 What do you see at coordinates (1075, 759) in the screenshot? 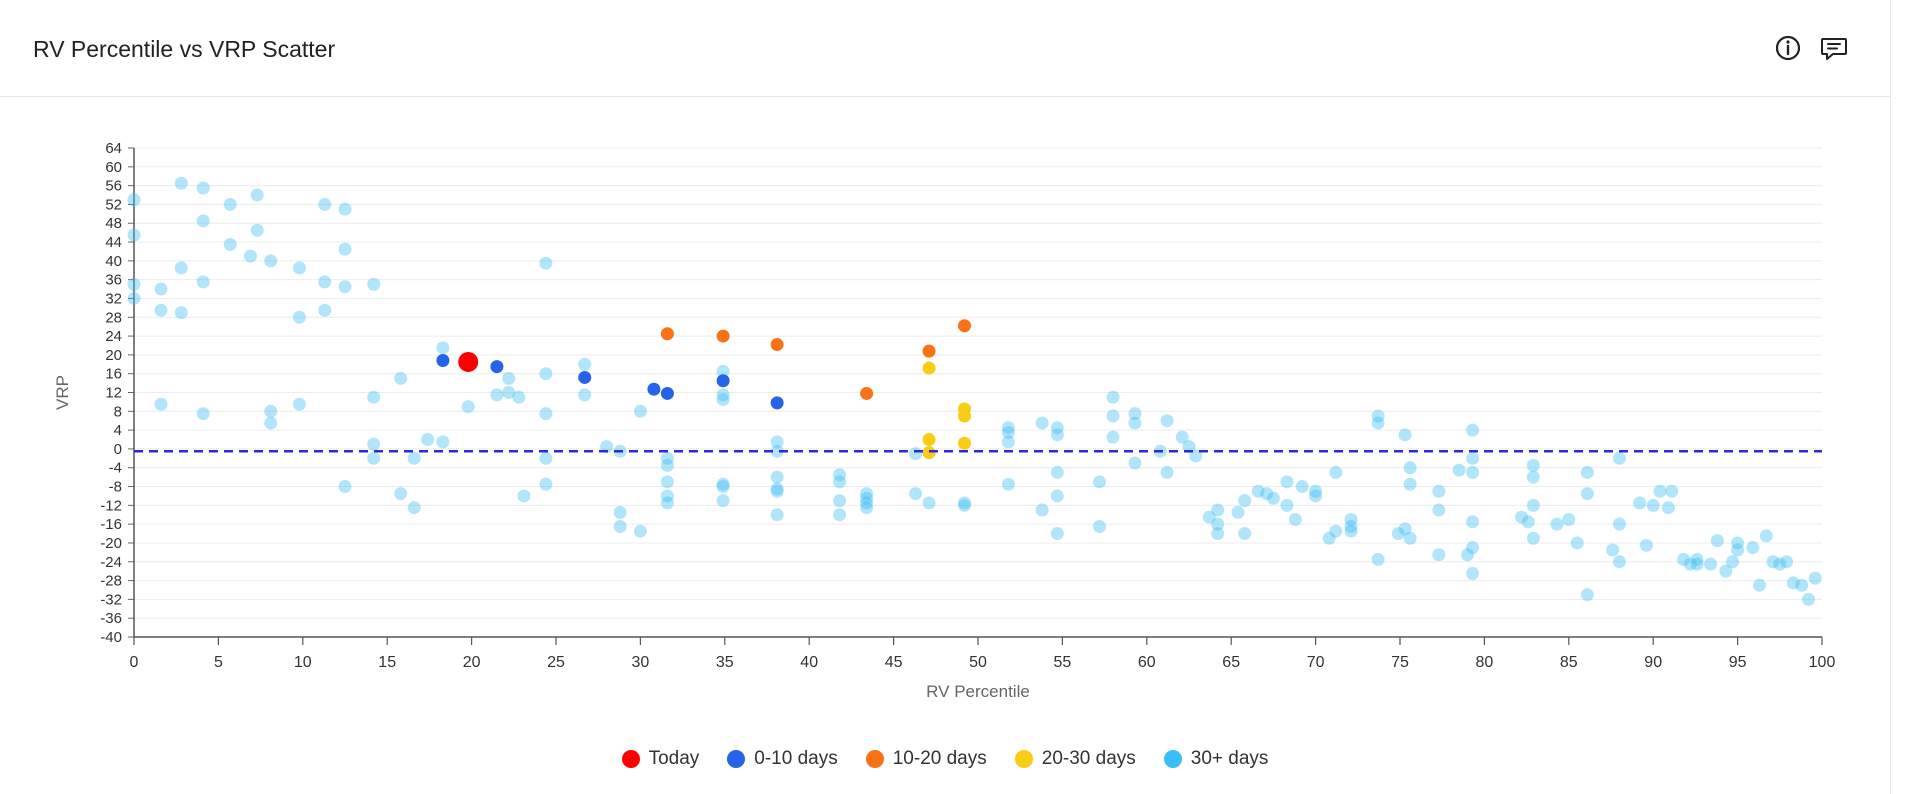
I see `legend-item-d20-30: 20-30 days` at bounding box center [1075, 759].